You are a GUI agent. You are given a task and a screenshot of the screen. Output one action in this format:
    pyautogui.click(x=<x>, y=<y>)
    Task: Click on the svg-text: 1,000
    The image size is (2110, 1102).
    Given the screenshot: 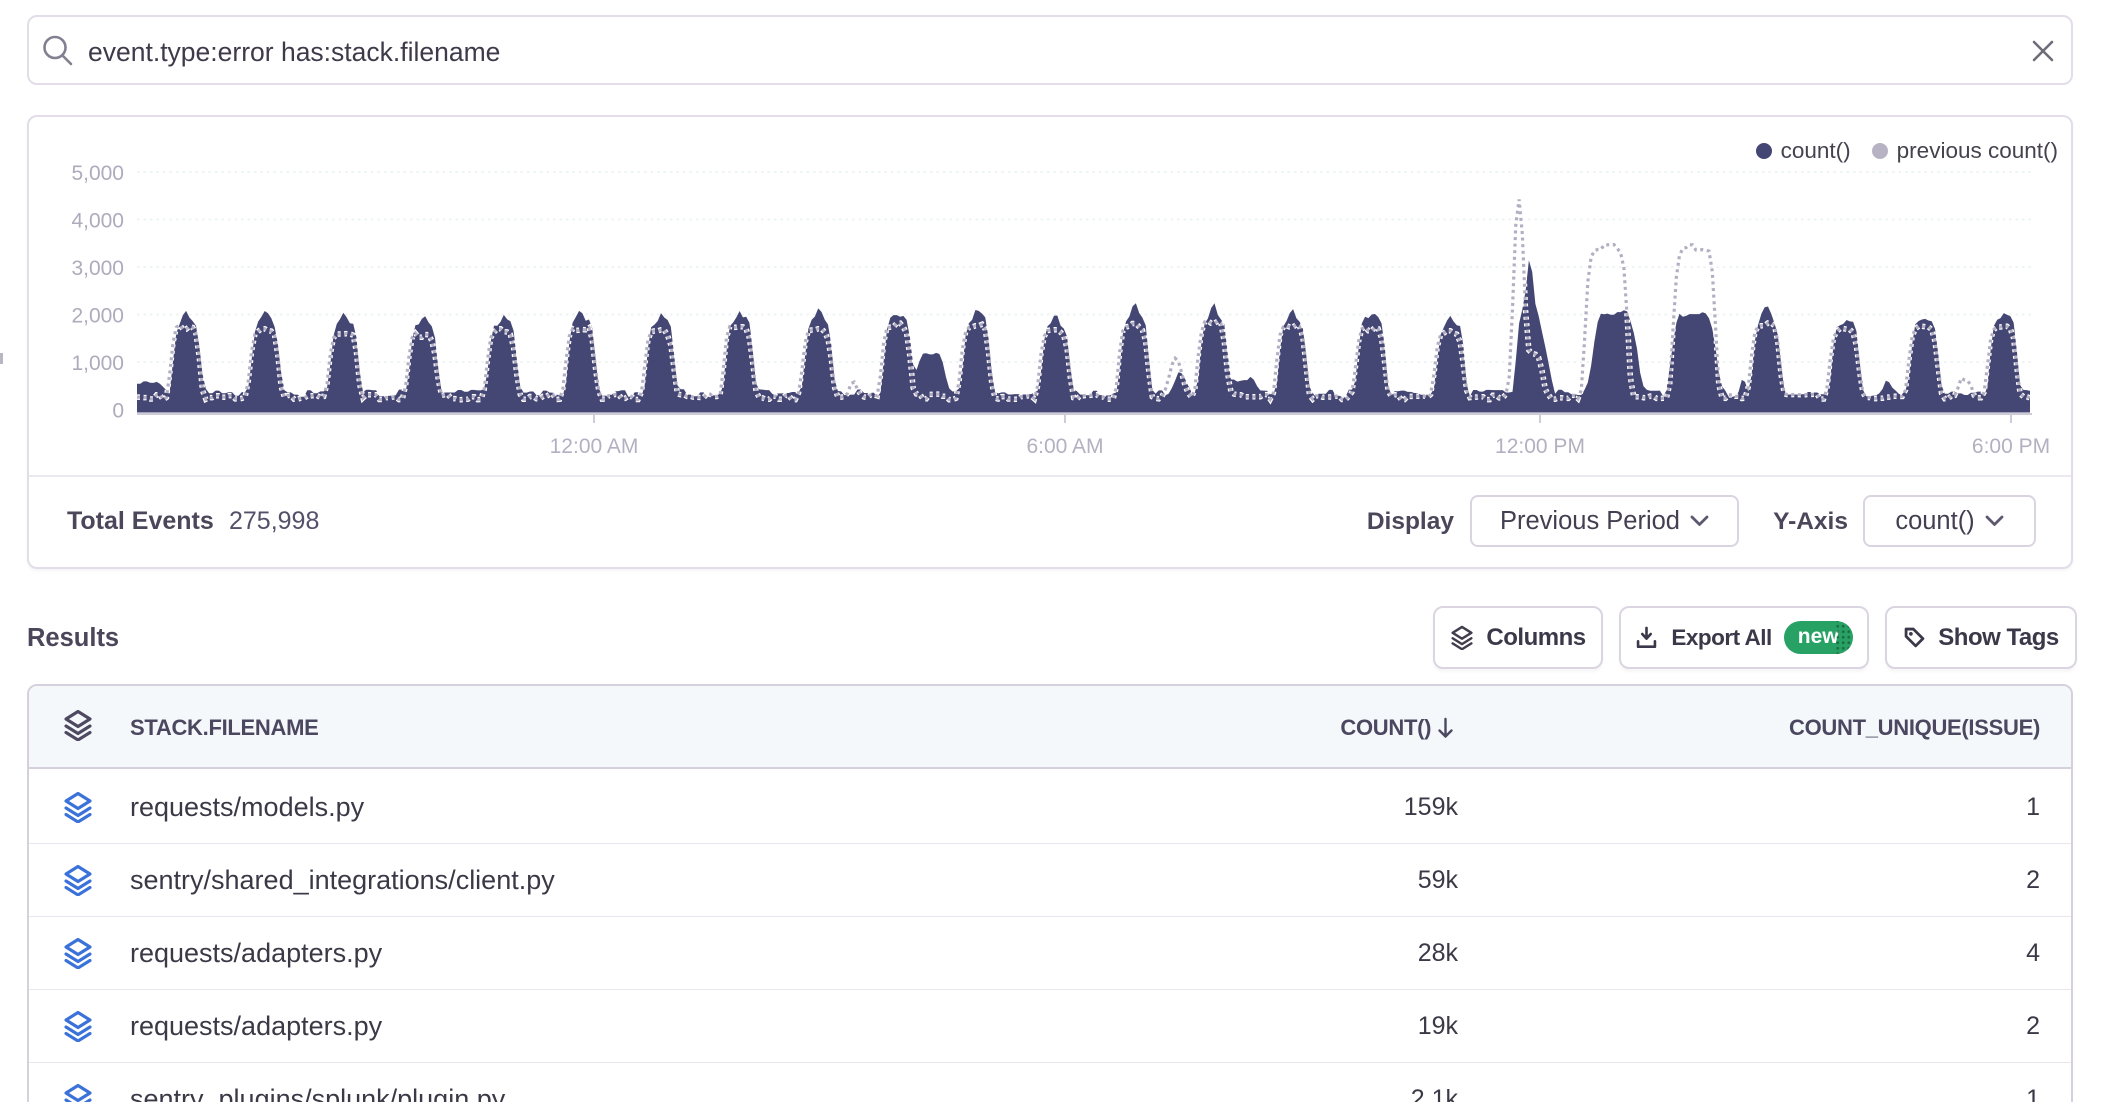 What is the action you would take?
    pyautogui.click(x=97, y=363)
    